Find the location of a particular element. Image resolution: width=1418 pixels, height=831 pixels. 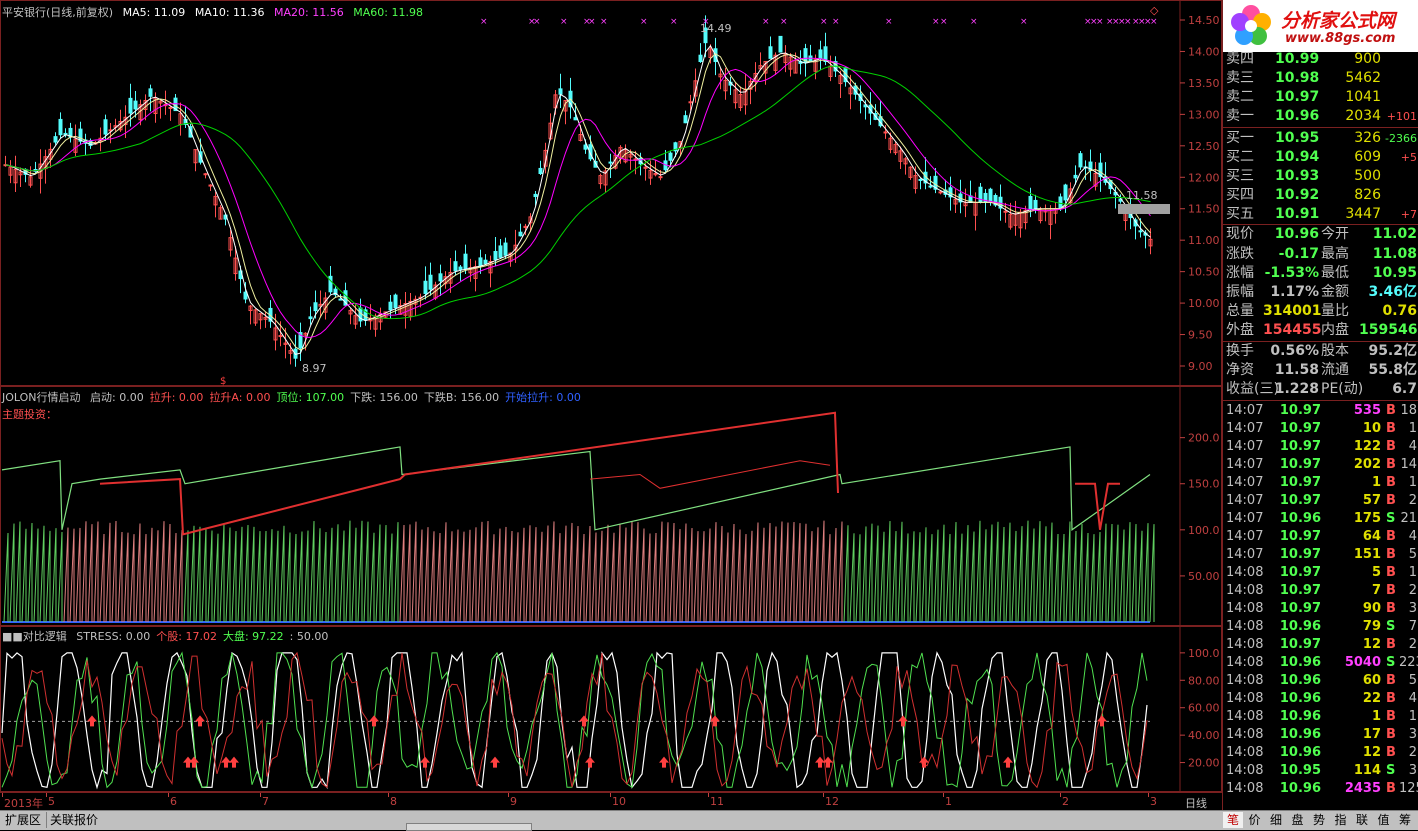

tick-row: 14:08 10.96 2435 B125 is located at coordinates (1320, 789).